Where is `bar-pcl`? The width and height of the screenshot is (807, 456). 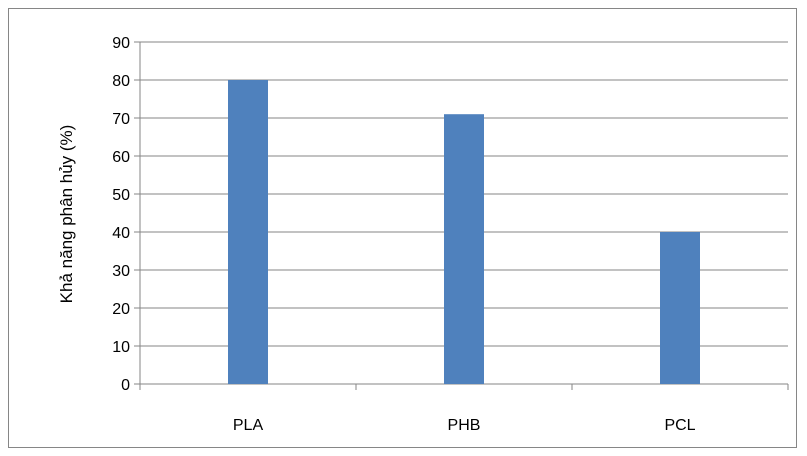
bar-pcl is located at coordinates (680, 308).